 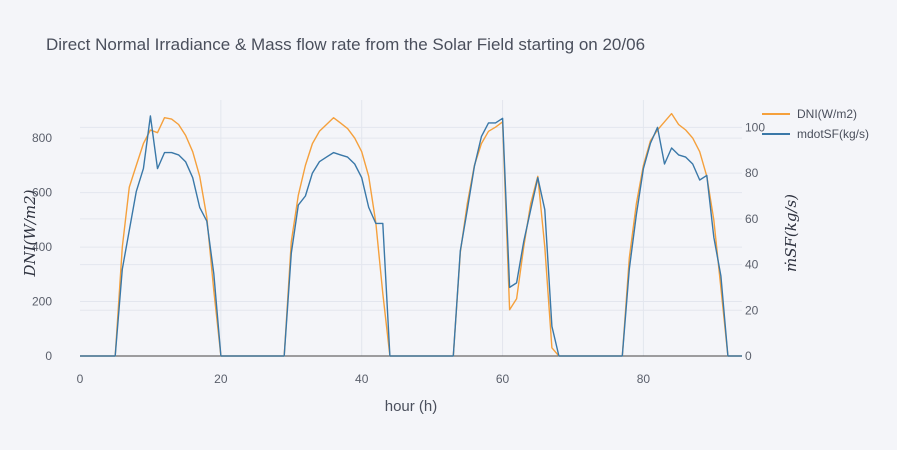 I want to click on legend-label: mdotSF(kg/s), so click(x=833, y=134).